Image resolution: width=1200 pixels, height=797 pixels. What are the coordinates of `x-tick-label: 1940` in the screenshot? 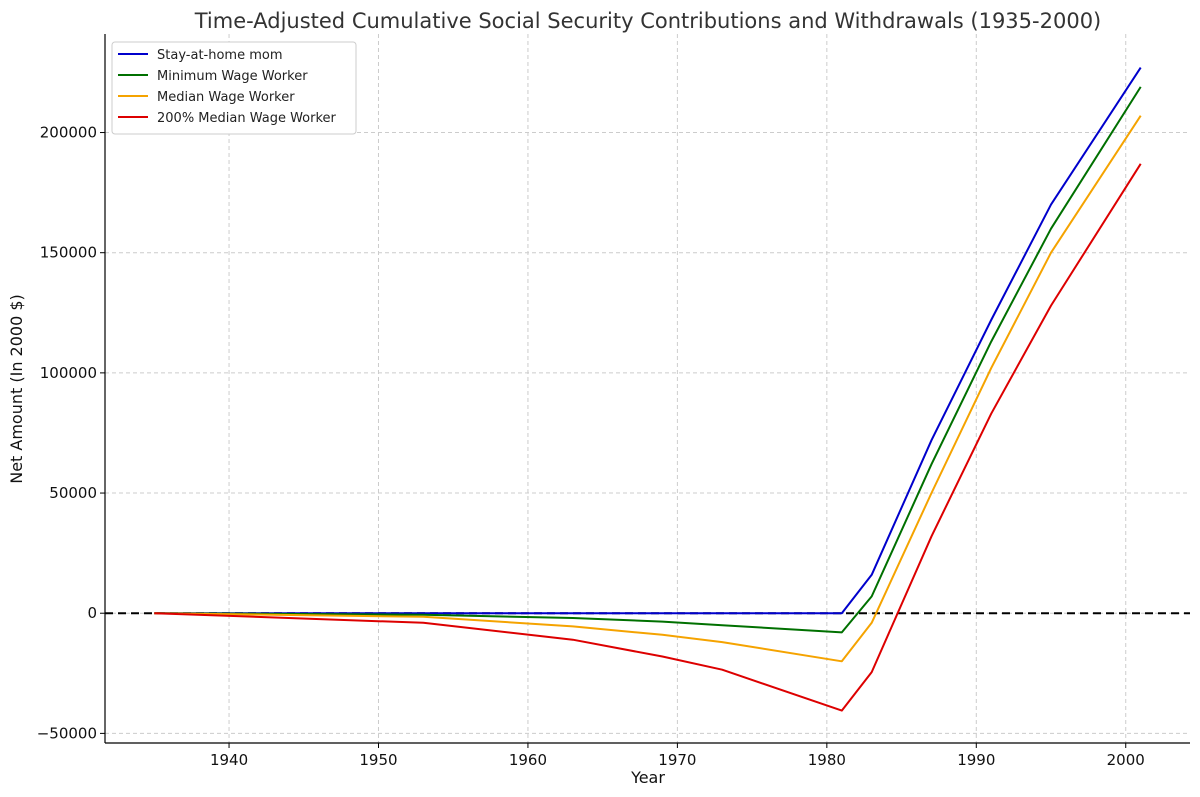 It's located at (229, 760).